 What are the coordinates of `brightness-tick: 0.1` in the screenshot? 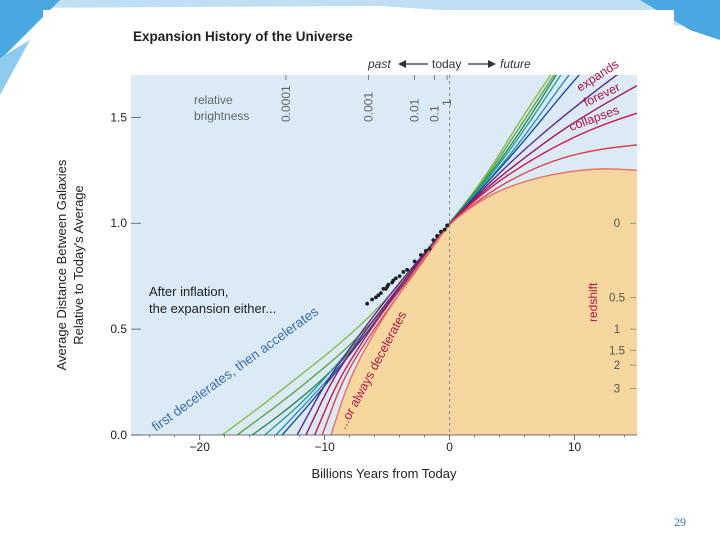 It's located at (435, 113).